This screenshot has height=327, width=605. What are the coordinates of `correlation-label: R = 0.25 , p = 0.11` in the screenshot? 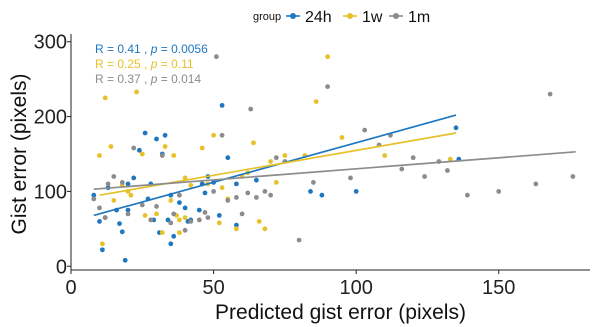 It's located at (144, 64).